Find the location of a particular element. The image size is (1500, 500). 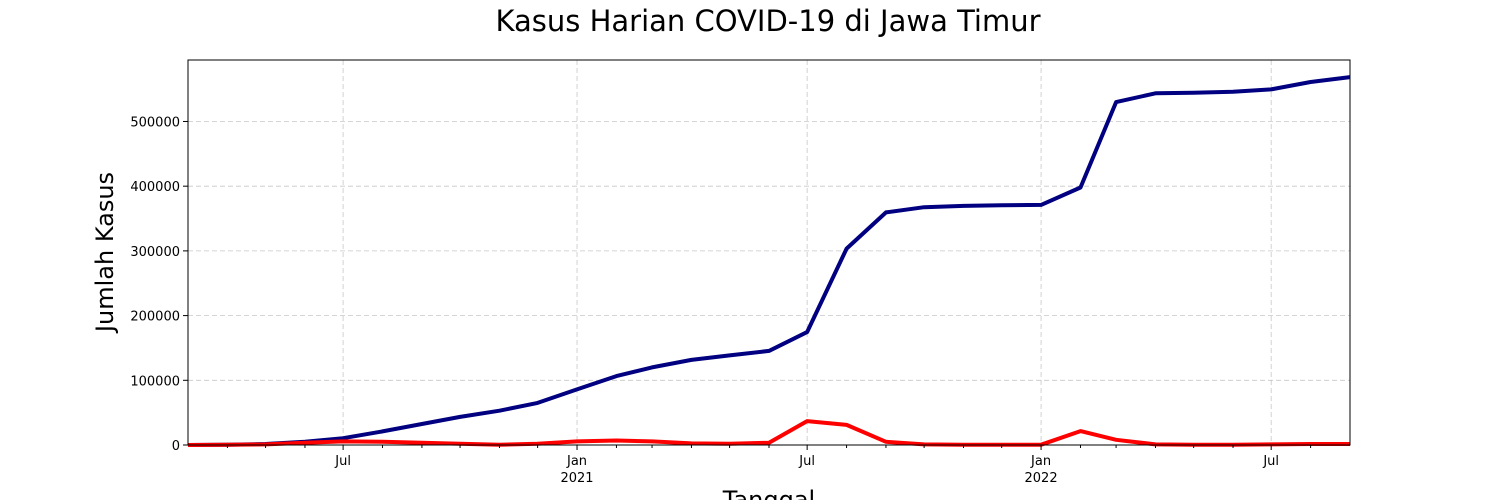

y-tick-label: 0 is located at coordinates (176, 446).